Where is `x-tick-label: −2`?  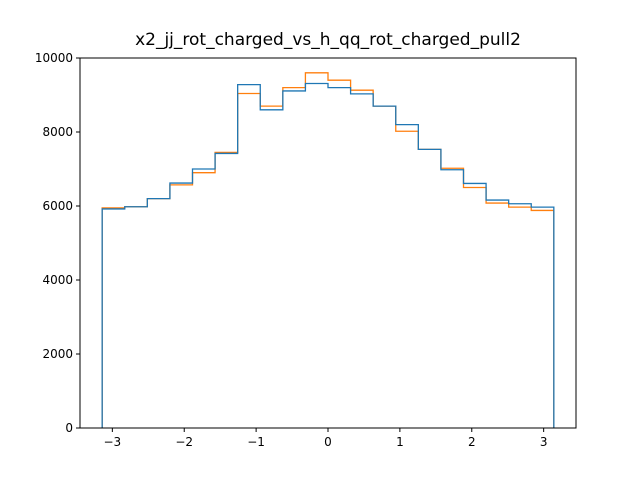 x-tick-label: −2 is located at coordinates (184, 442).